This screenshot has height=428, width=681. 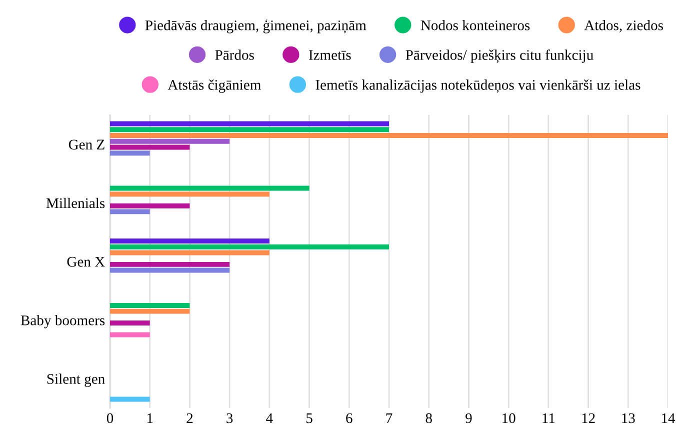 What do you see at coordinates (588, 418) in the screenshot?
I see `x-tick-label: 12` at bounding box center [588, 418].